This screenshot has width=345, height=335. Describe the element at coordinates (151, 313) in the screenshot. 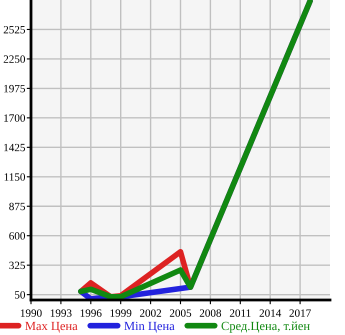

I see `x-tick-label: 2002` at that location.